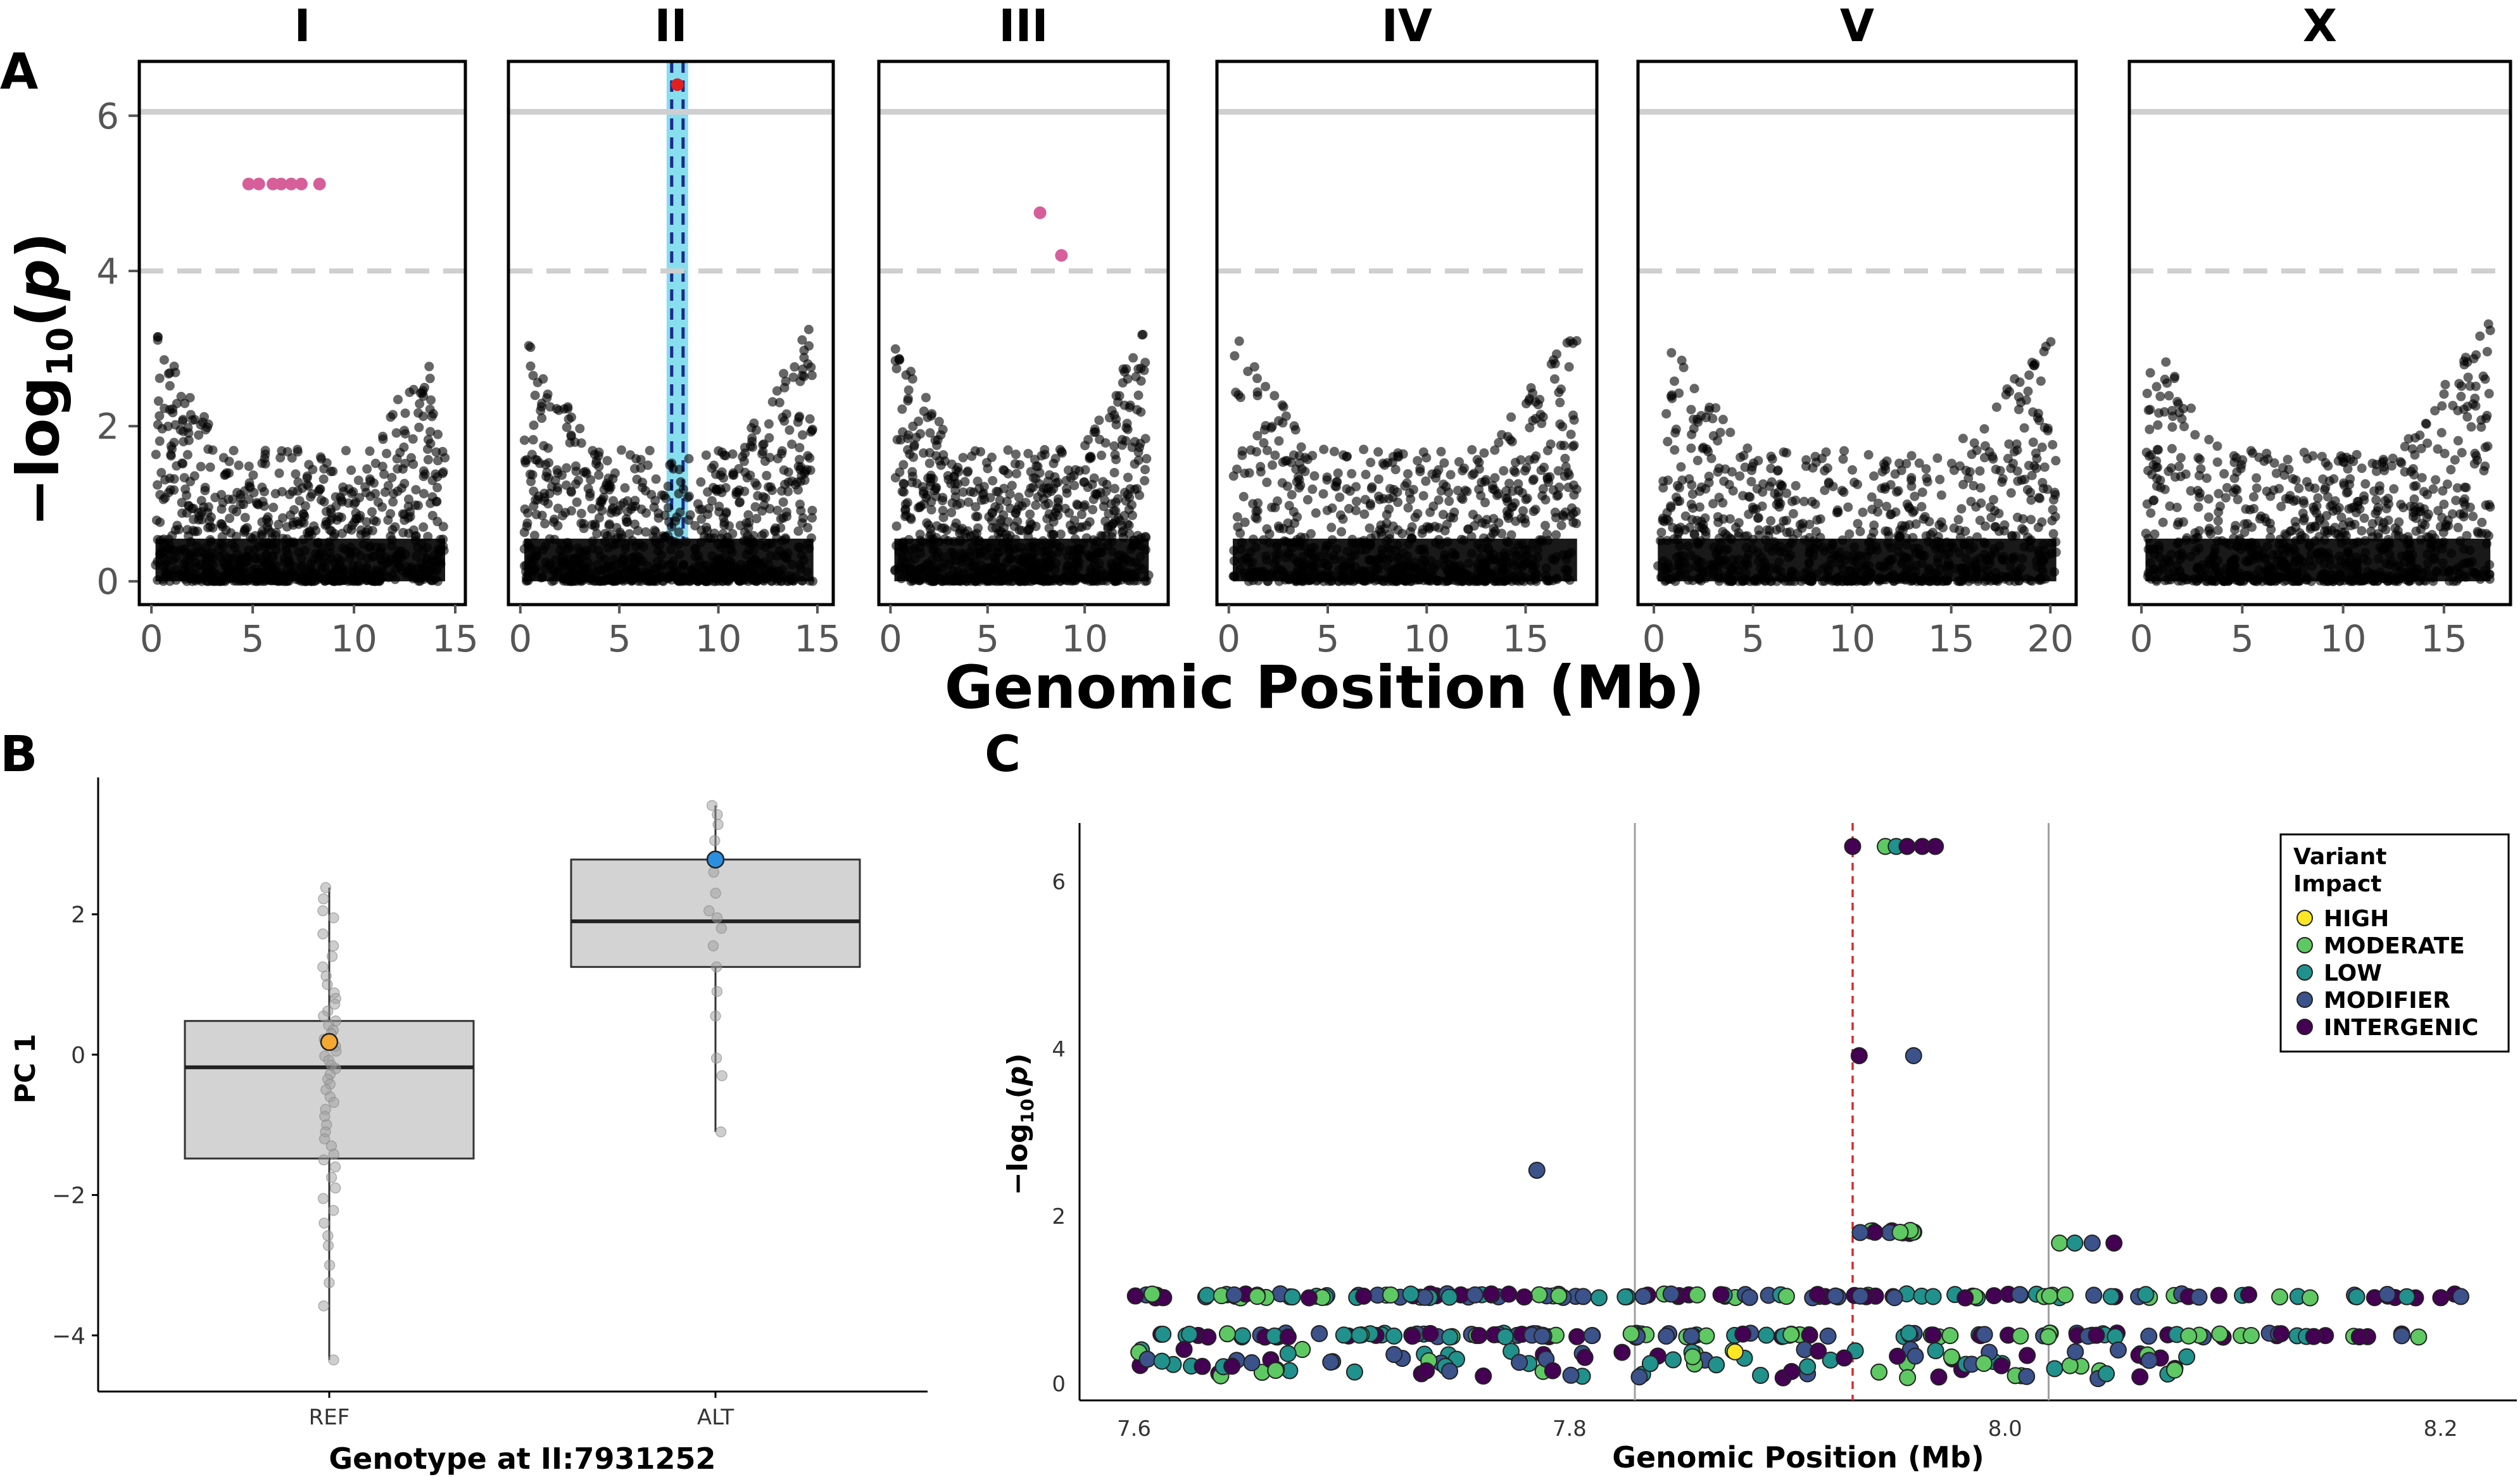  What do you see at coordinates (107, 271) in the screenshot?
I see `panel-a-y-tick-label: 4` at bounding box center [107, 271].